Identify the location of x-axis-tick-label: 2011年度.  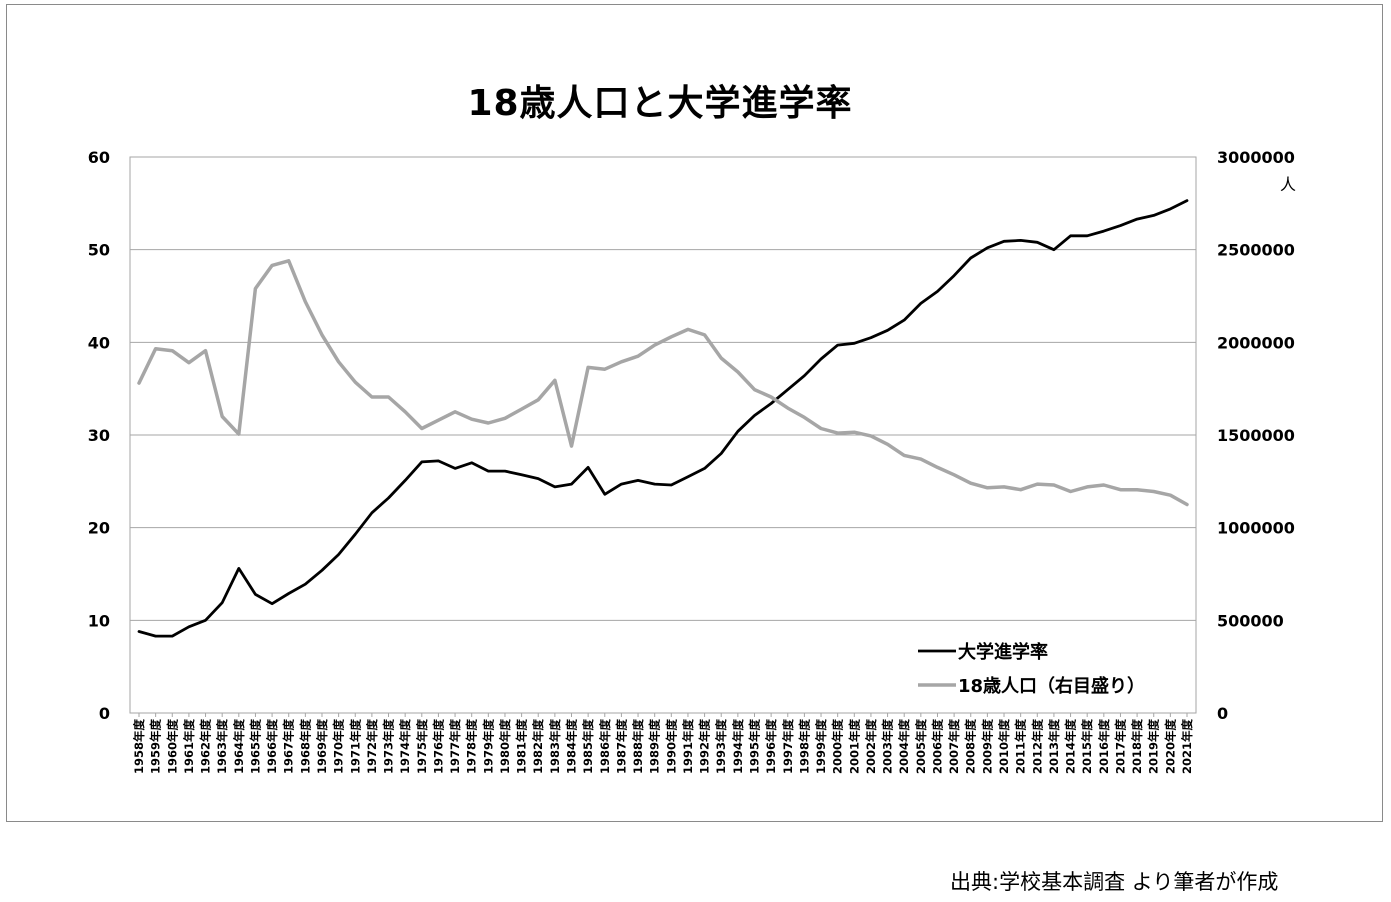
(1021, 747).